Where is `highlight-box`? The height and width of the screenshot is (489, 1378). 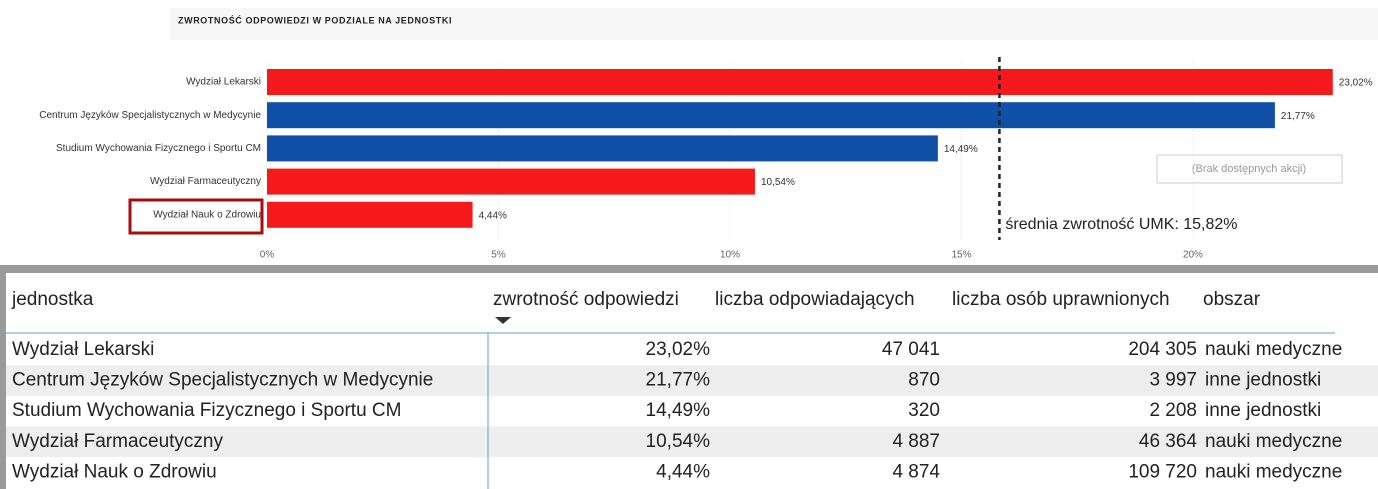 highlight-box is located at coordinates (196, 216).